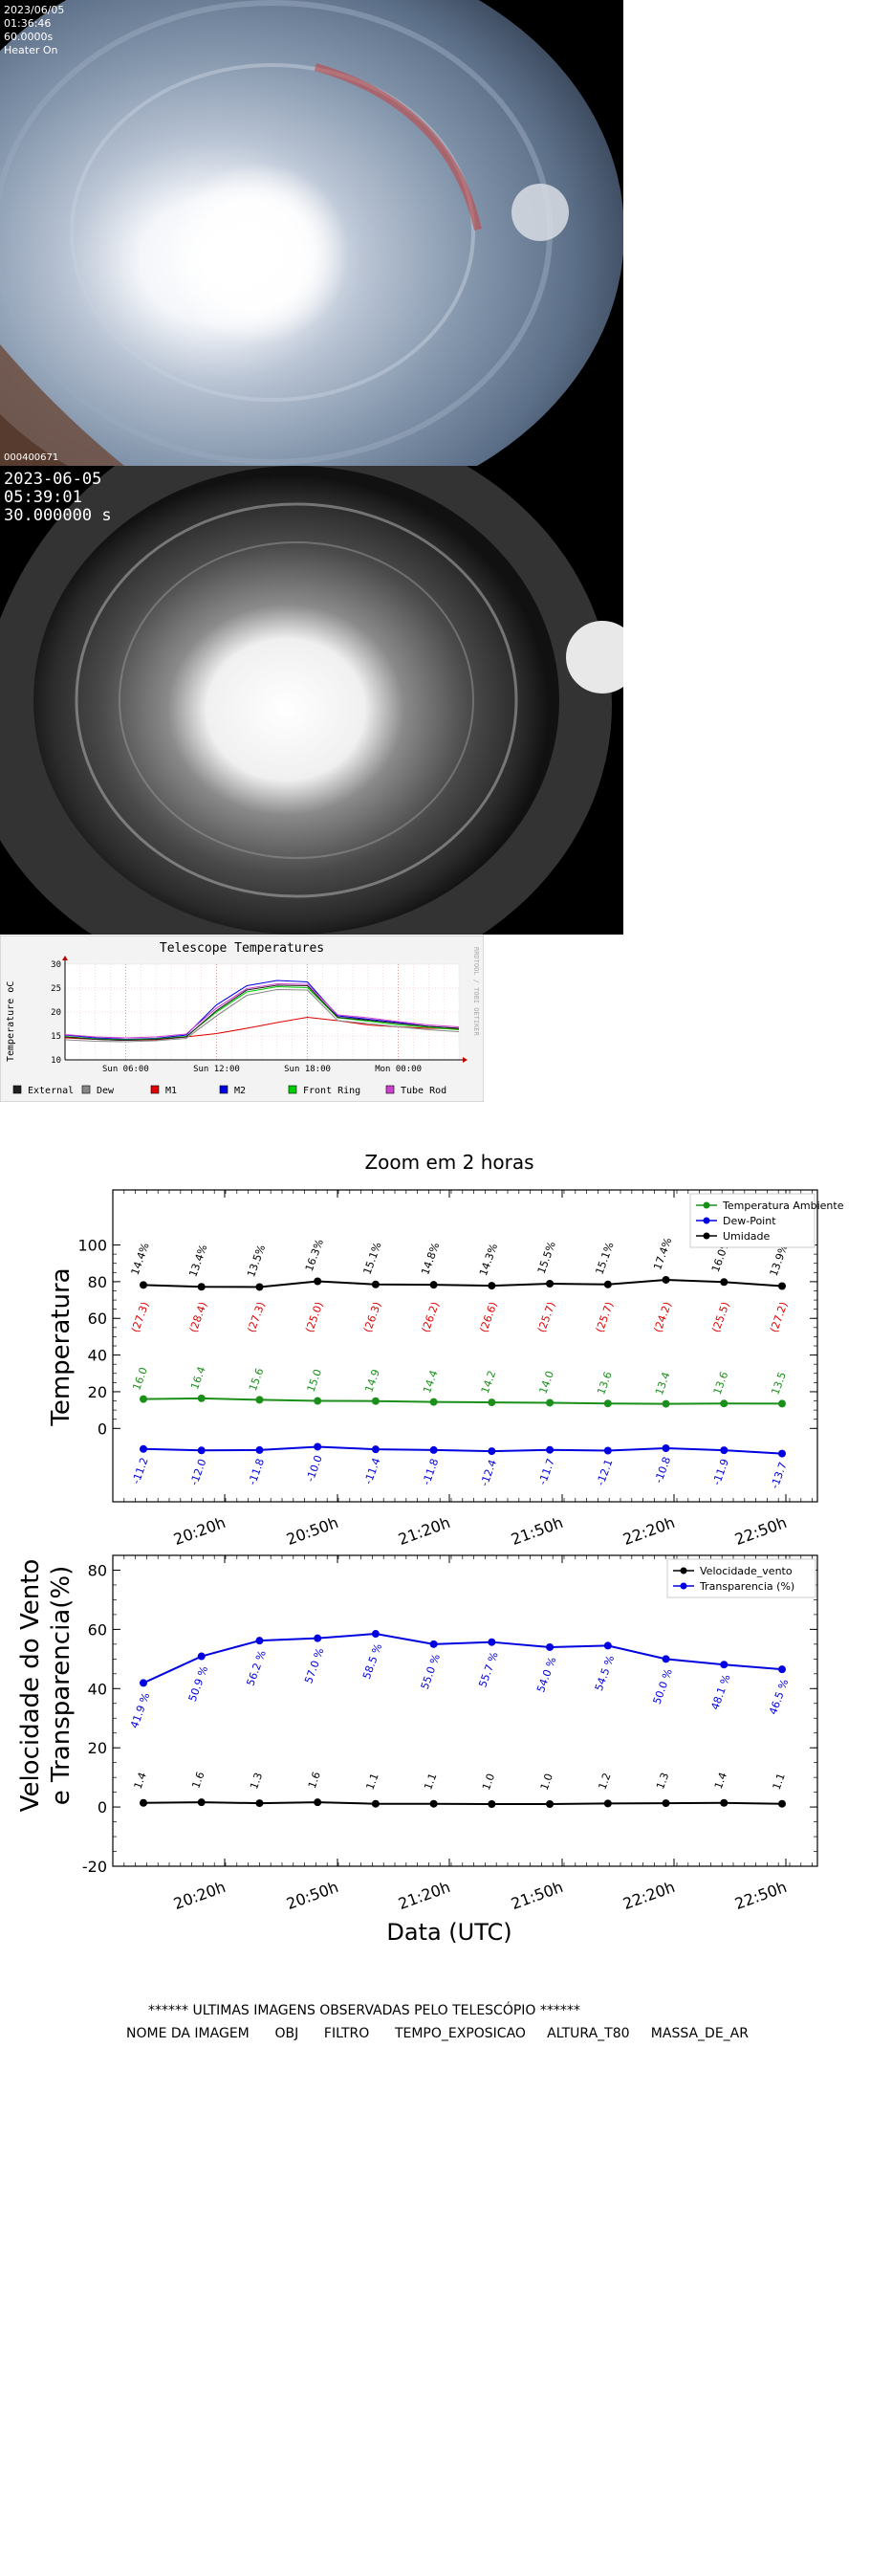  Describe the element at coordinates (760, 1531) in the screenshot. I see `zoom-top-xtick-label: 22:50h` at that location.